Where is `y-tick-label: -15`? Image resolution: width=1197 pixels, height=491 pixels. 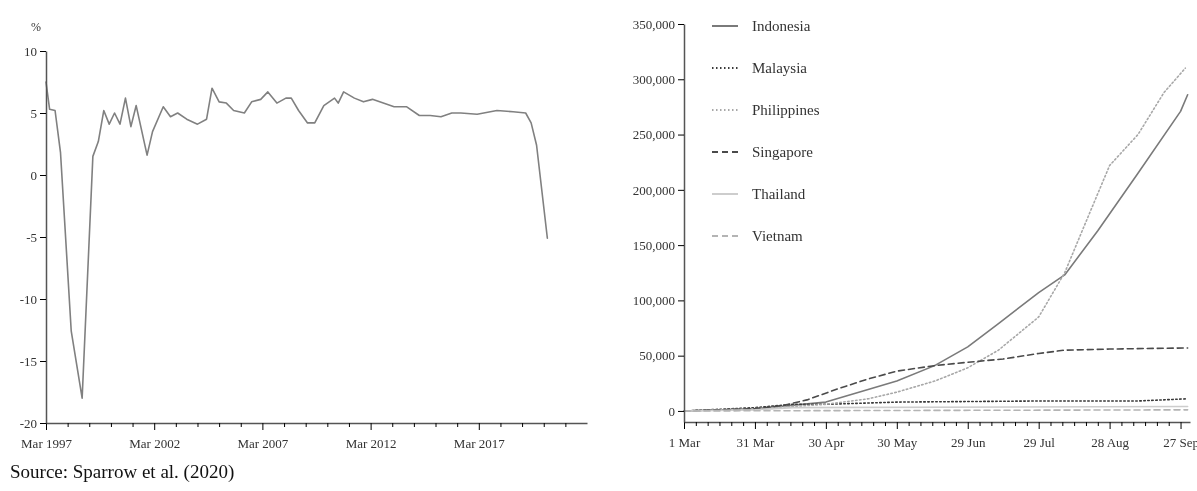 y-tick-label: -15 is located at coordinates (28, 361).